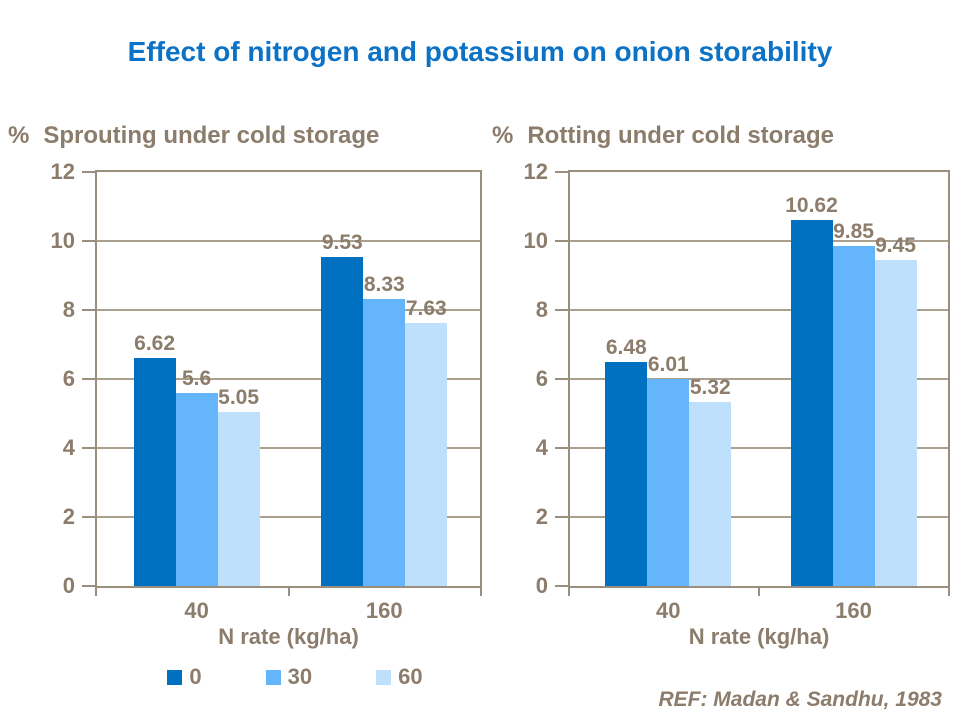 Image resolution: width=960 pixels, height=720 pixels. Describe the element at coordinates (195, 676) in the screenshot. I see `legend-label: 0` at that location.